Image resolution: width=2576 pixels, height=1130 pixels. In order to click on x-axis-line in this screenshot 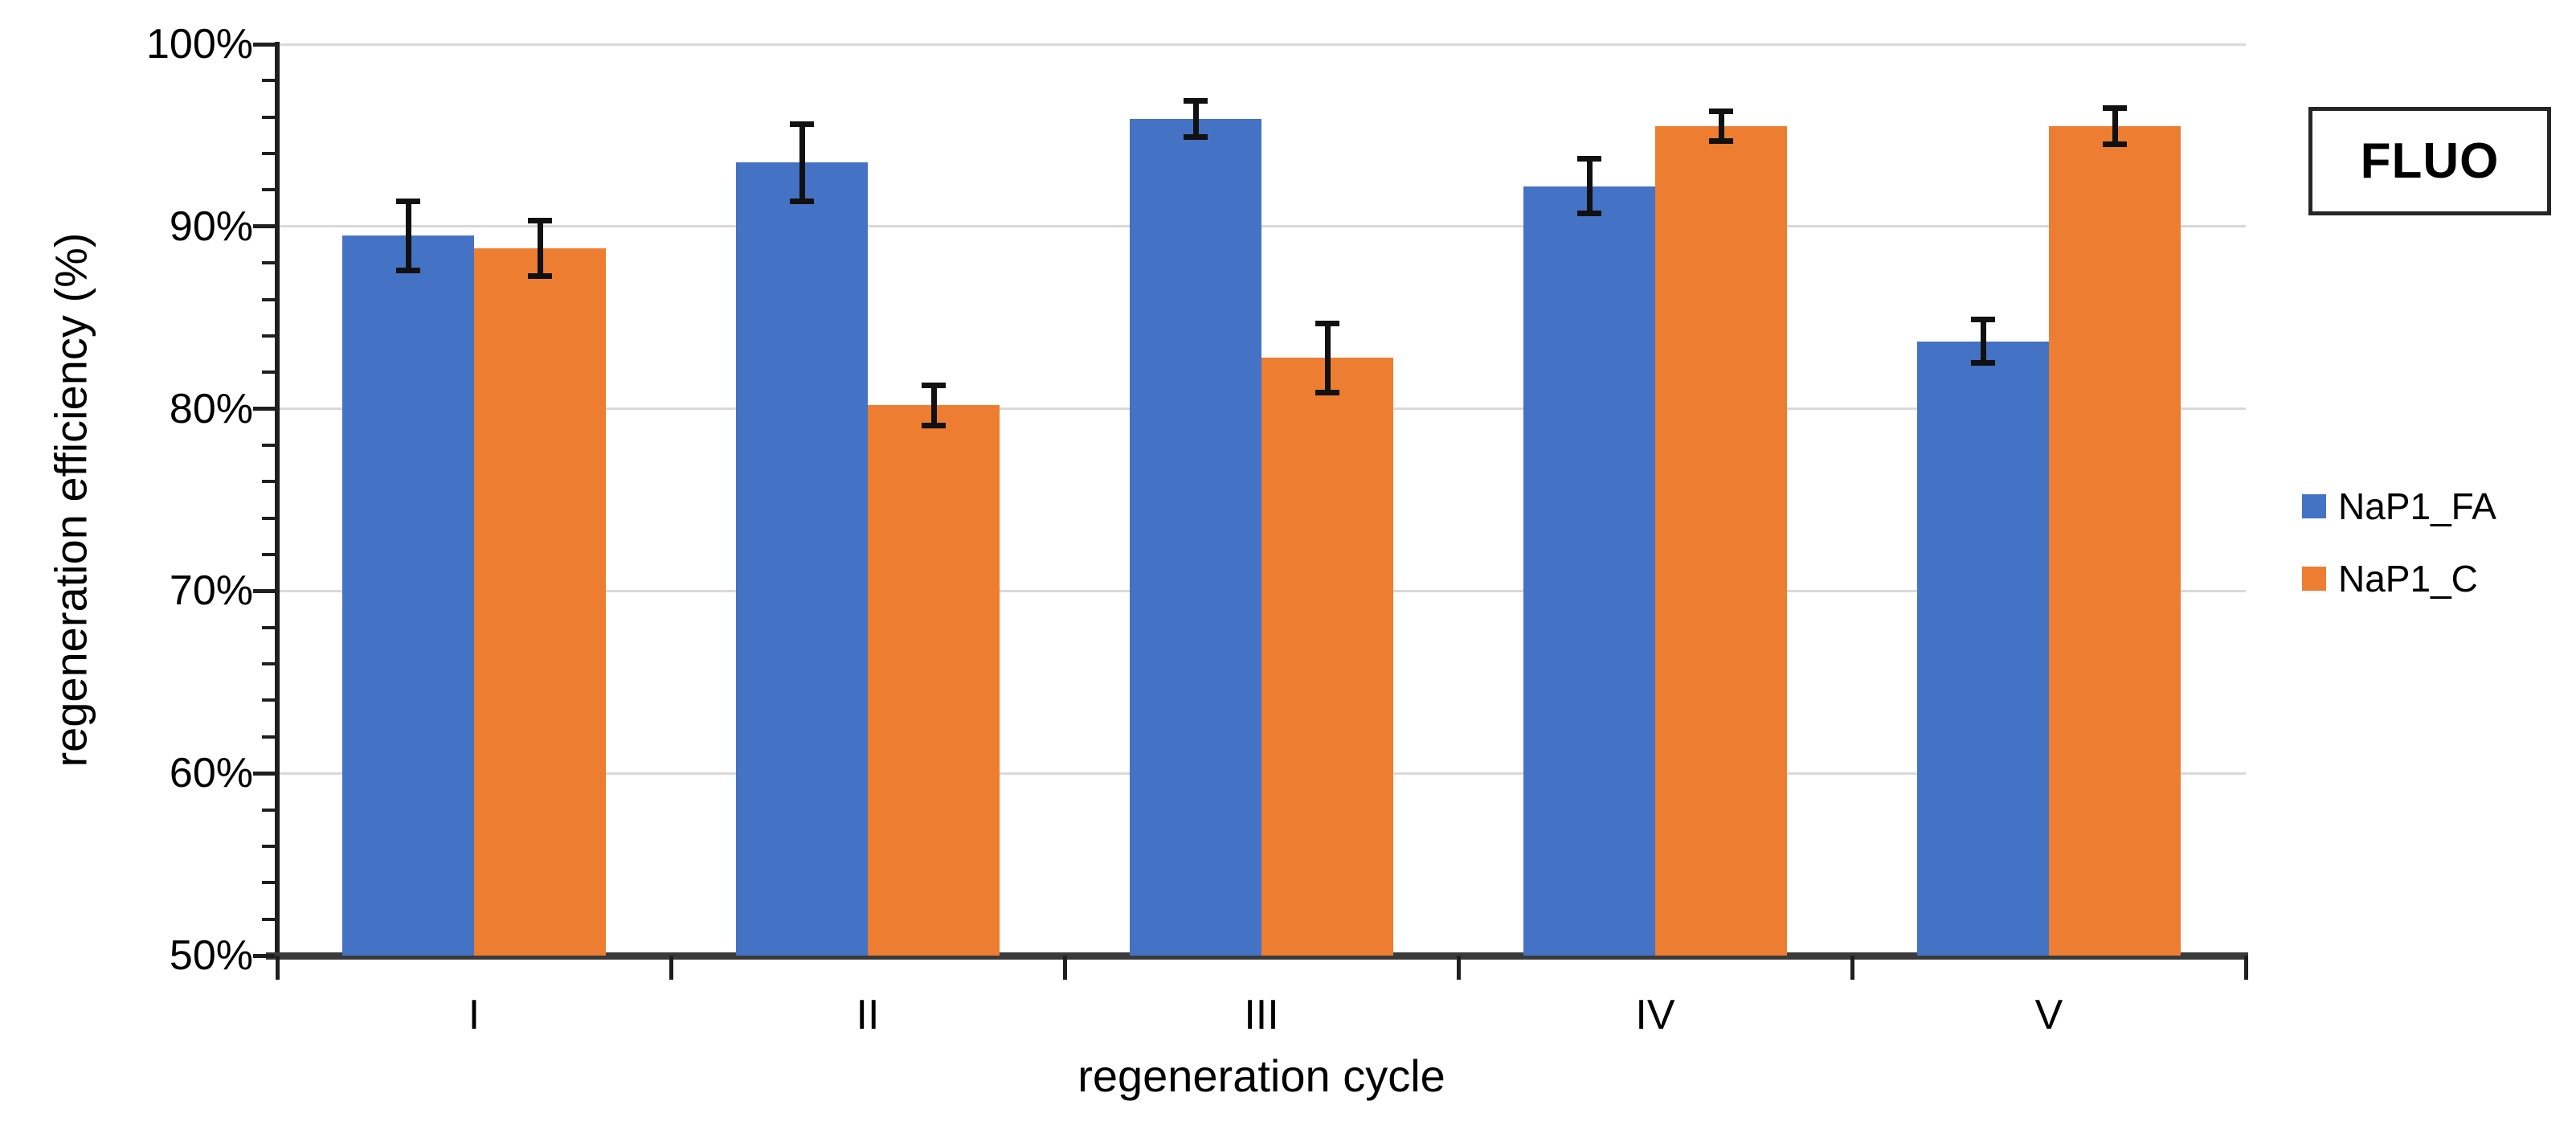, I will do `click(1257, 956)`.